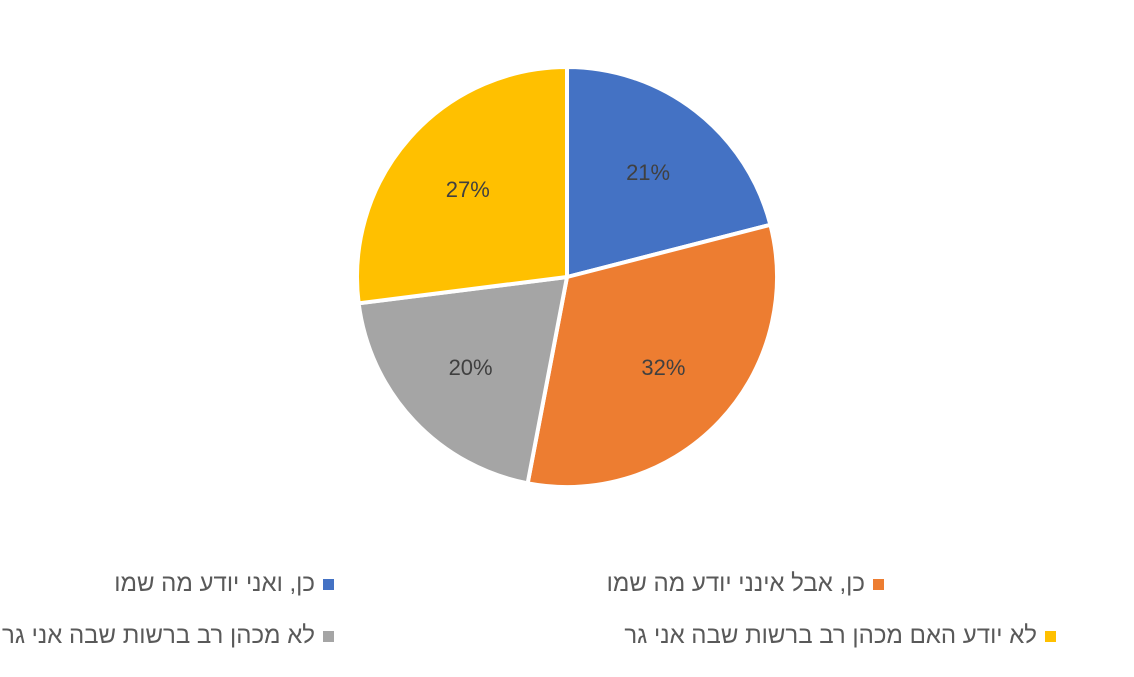 This screenshot has height=677, width=1134. I want to click on legend-label: לא מכהן רב ברשות שבה אני גר, so click(158, 635).